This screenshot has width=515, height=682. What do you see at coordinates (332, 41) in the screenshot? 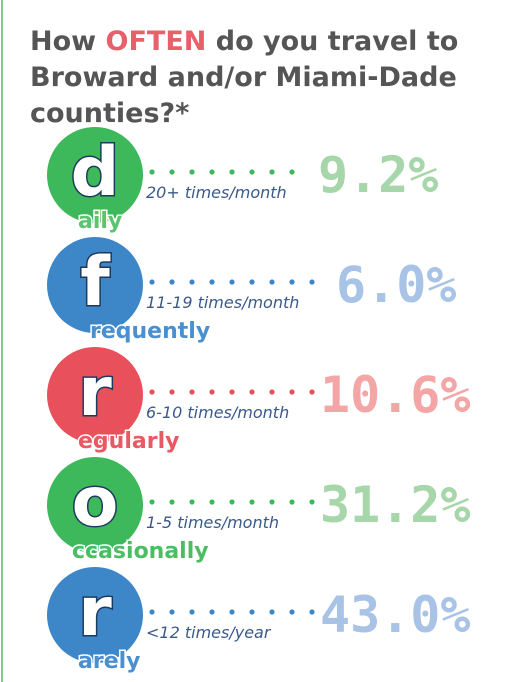
I see `title-text: do you travel to` at bounding box center [332, 41].